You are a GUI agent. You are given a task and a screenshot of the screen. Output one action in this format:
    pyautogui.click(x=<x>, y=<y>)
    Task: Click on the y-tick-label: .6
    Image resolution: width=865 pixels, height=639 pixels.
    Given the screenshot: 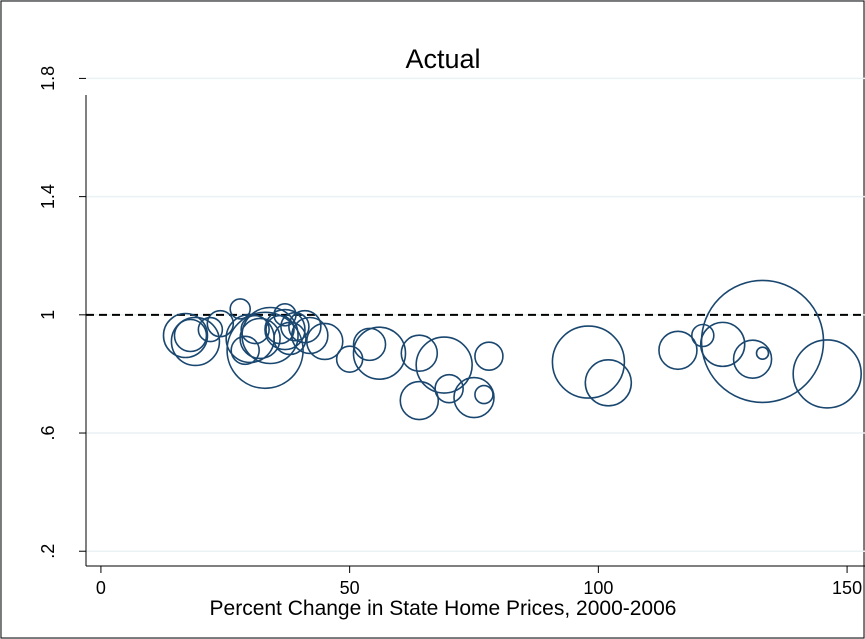 What is the action you would take?
    pyautogui.click(x=48, y=433)
    